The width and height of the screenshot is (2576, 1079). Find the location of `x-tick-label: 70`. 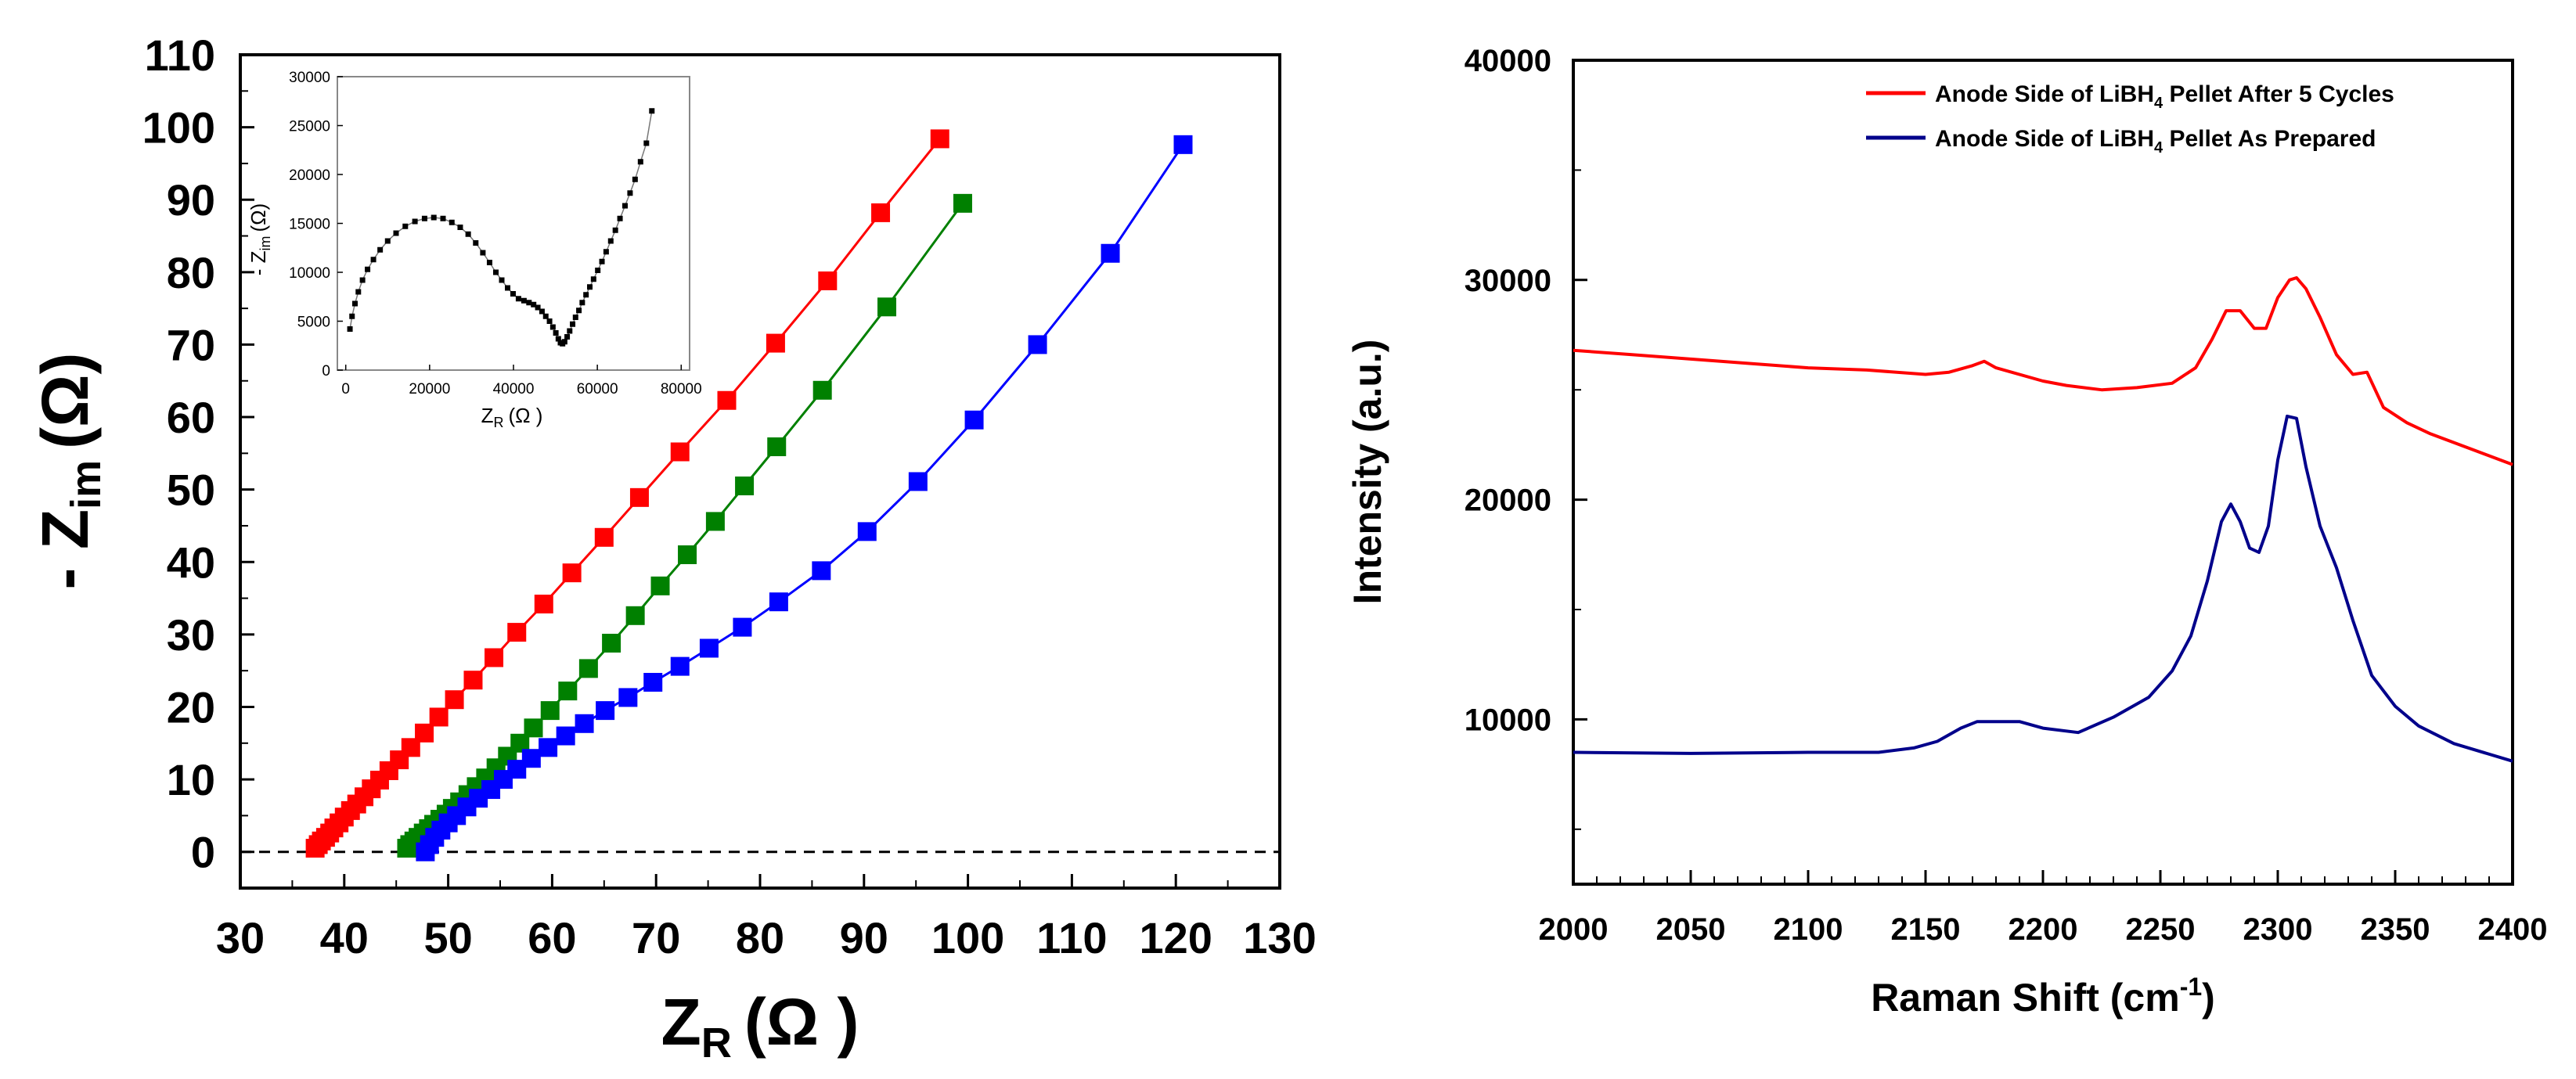

x-tick-label: 70 is located at coordinates (656, 937).